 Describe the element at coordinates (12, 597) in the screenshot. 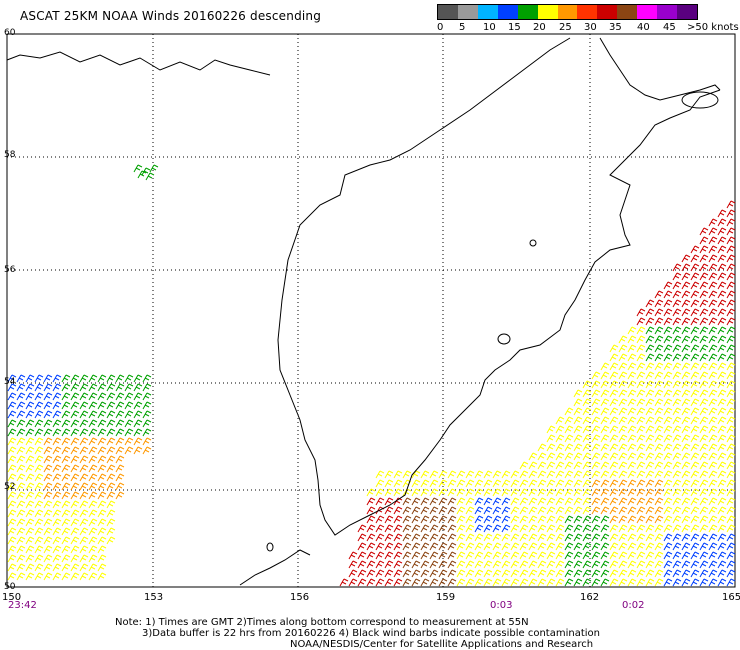

I see `lon-label-150: 150` at that location.